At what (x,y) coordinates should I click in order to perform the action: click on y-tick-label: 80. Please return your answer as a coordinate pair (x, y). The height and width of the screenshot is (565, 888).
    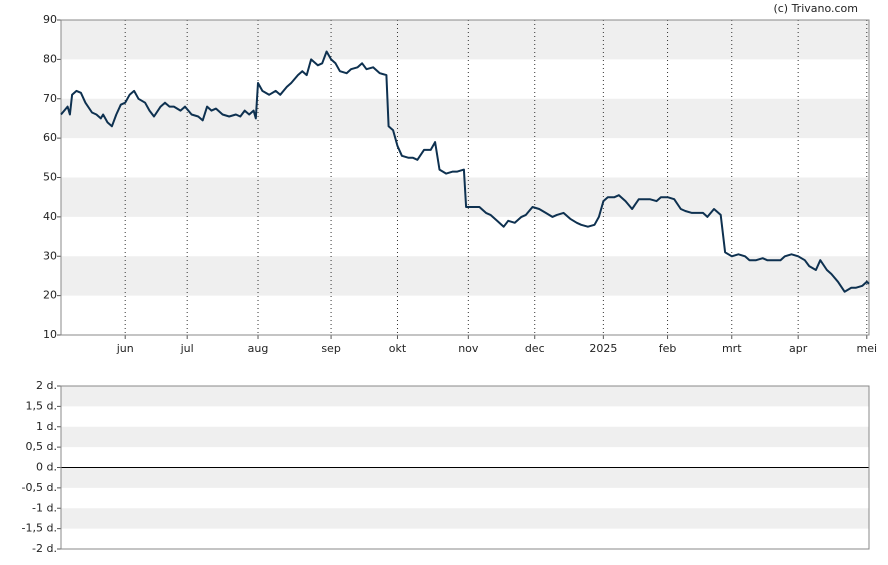
    Looking at the image, I should click on (50, 58).